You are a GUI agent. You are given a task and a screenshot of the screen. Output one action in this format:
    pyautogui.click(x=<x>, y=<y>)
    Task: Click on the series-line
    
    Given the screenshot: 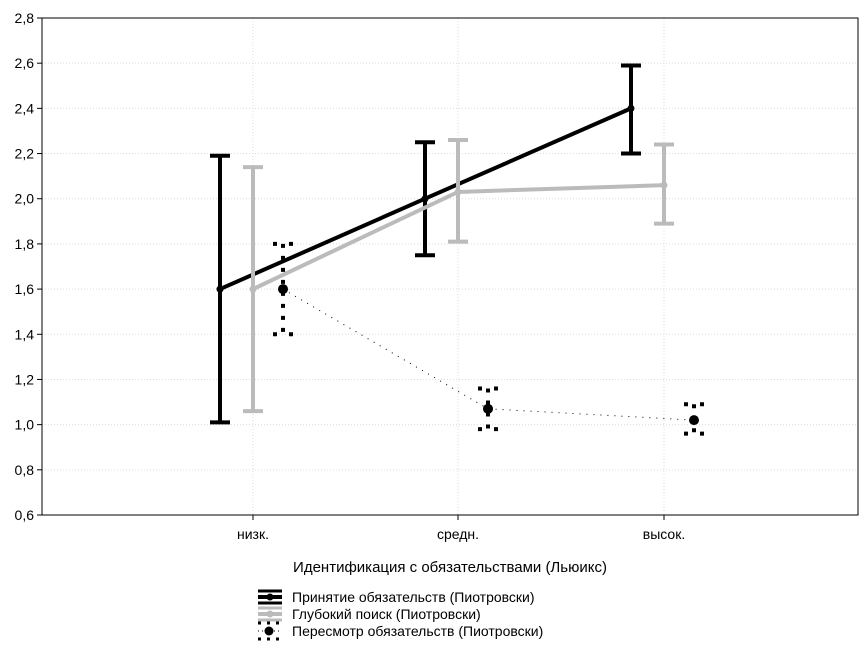 What is the action you would take?
    pyautogui.click(x=488, y=354)
    